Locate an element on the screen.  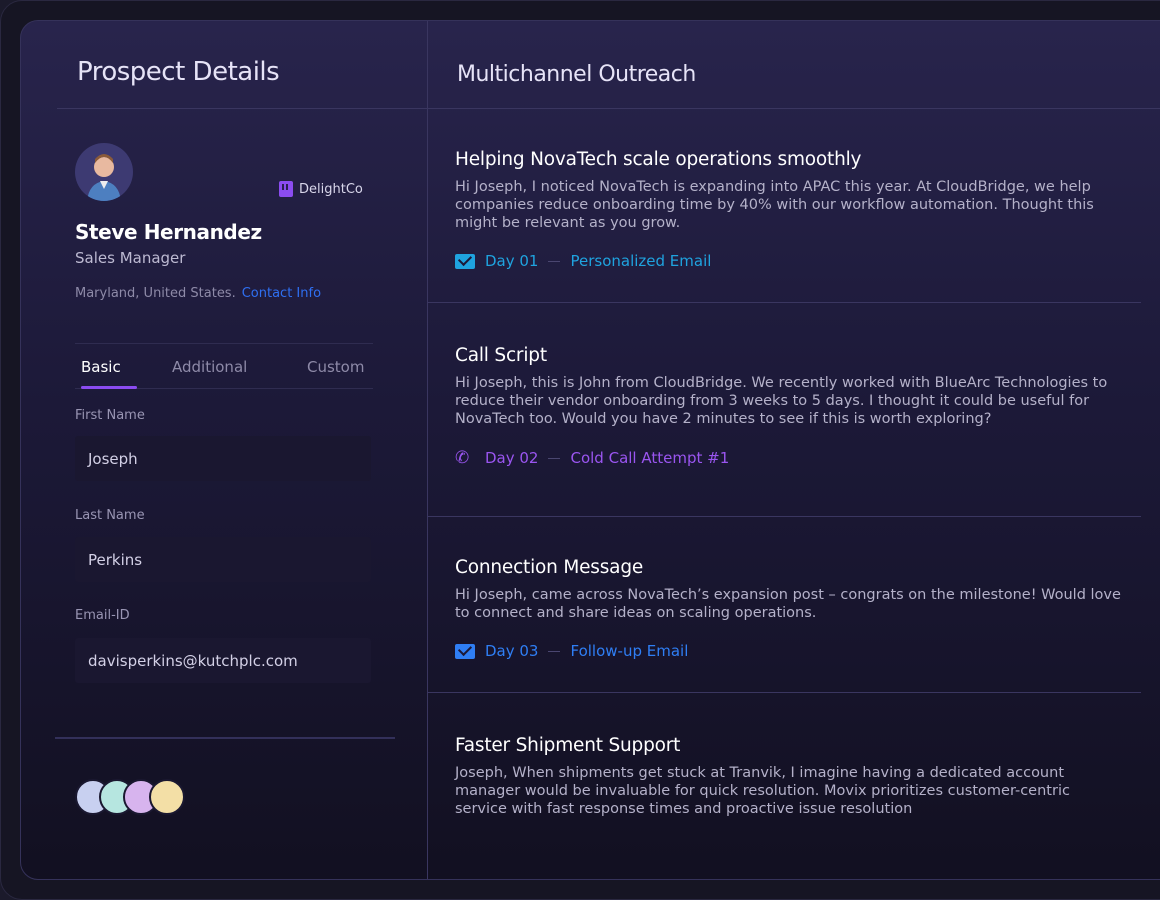
tab-custom: Custom is located at coordinates (336, 367).